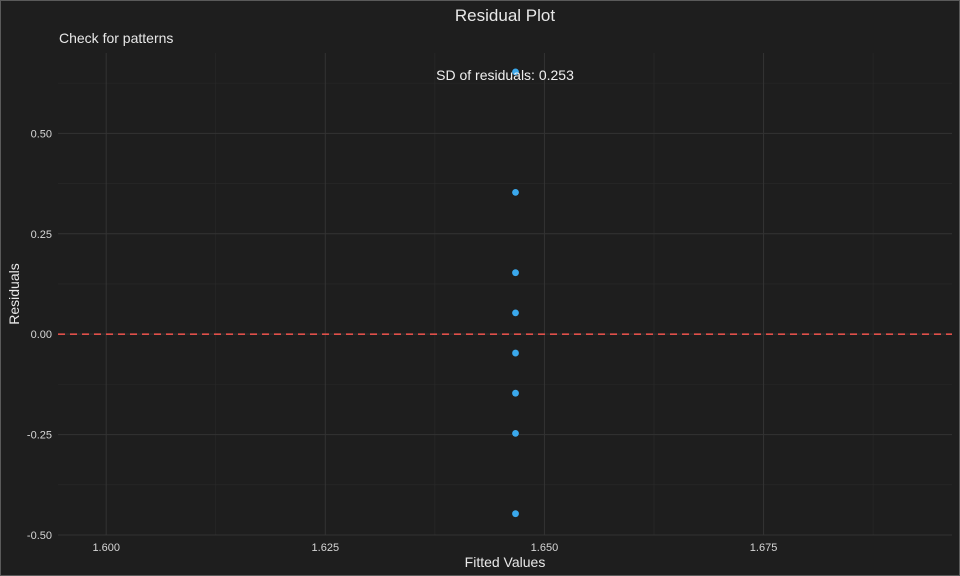  Describe the element at coordinates (505, 562) in the screenshot. I see `x-axis-label: Fitted Values` at that location.